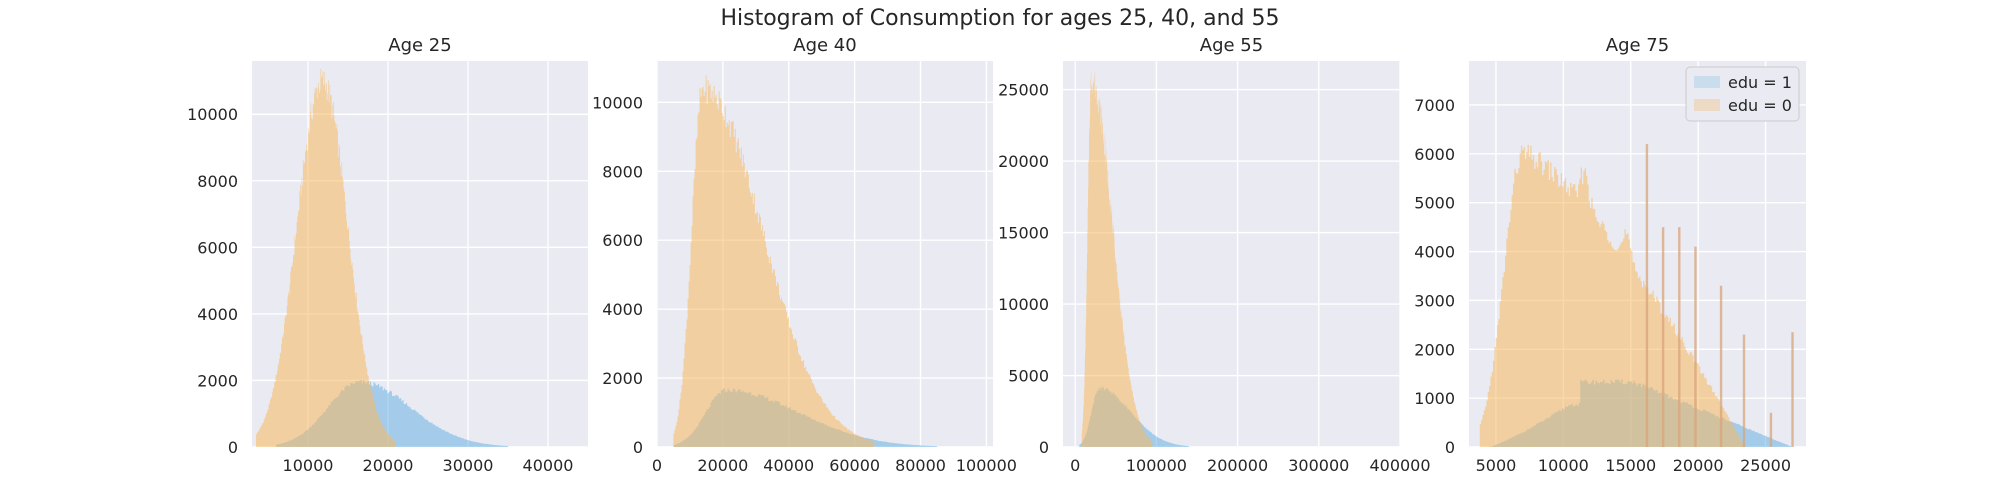 The height and width of the screenshot is (500, 2000). What do you see at coordinates (1496, 465) in the screenshot?
I see `x-tick-label: 5000` at bounding box center [1496, 465].